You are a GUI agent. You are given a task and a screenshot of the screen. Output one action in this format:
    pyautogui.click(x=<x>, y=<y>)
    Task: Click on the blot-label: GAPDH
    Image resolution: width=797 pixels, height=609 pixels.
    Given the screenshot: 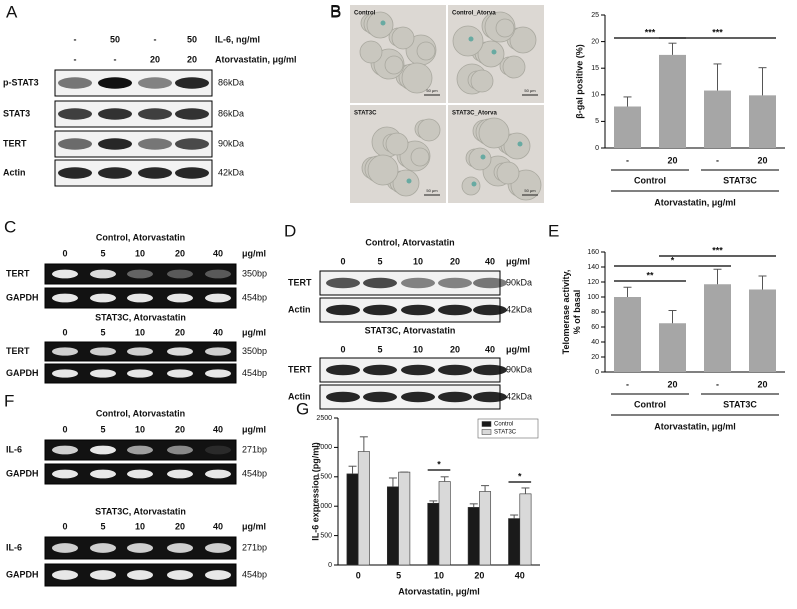 What is the action you would take?
    pyautogui.click(x=22, y=373)
    